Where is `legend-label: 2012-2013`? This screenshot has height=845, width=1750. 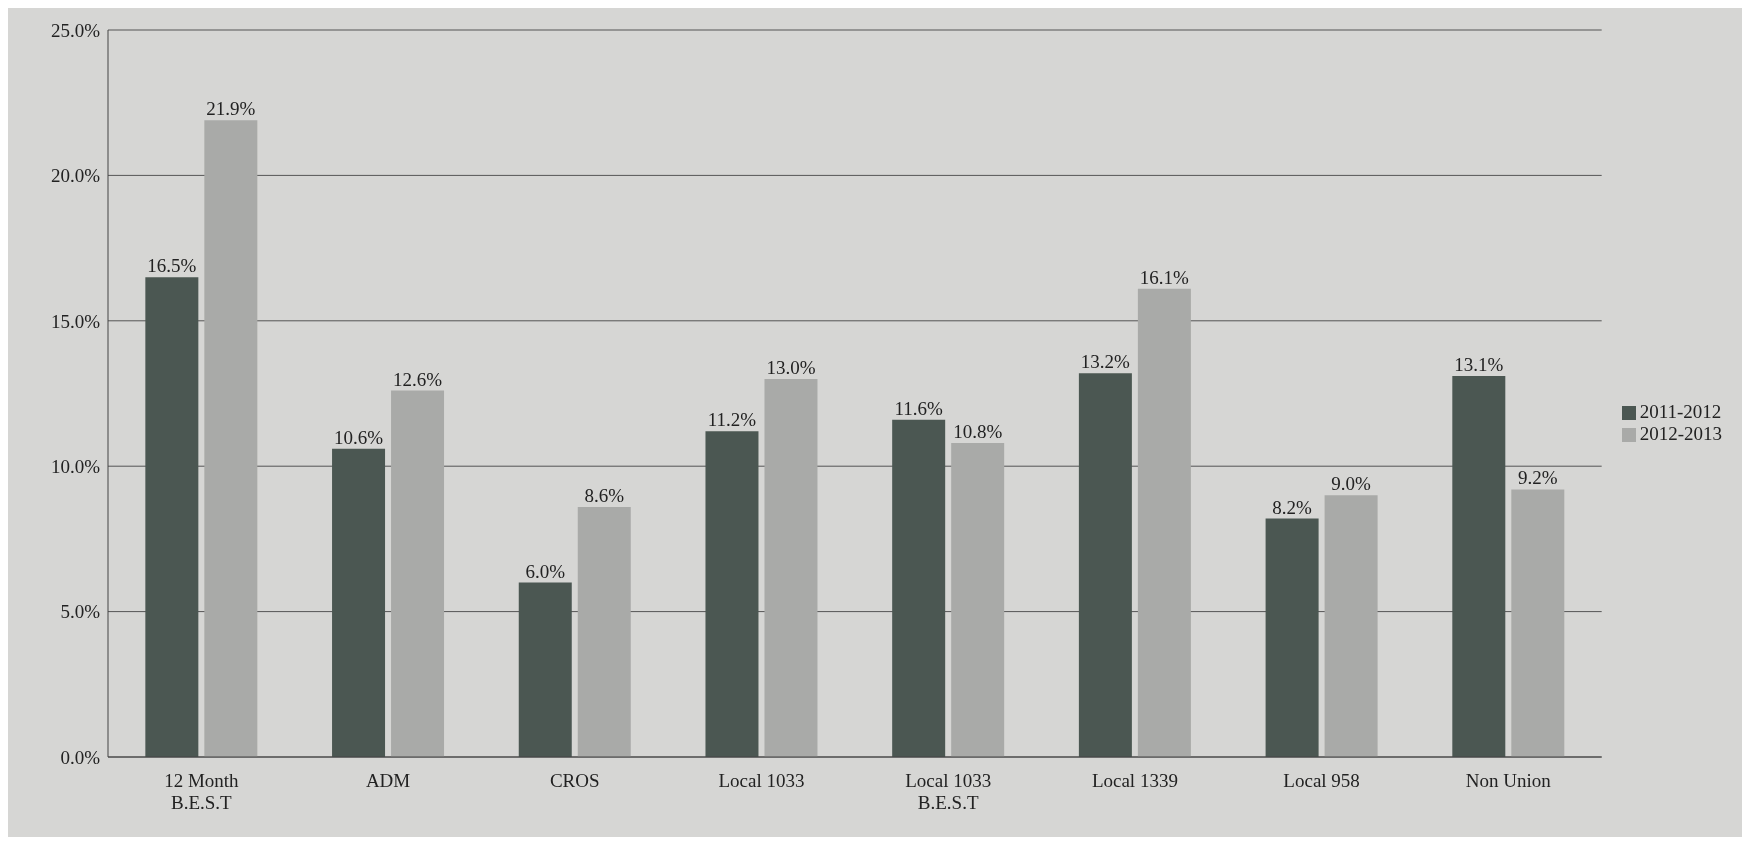
legend-label: 2012-2013 is located at coordinates (1680, 433).